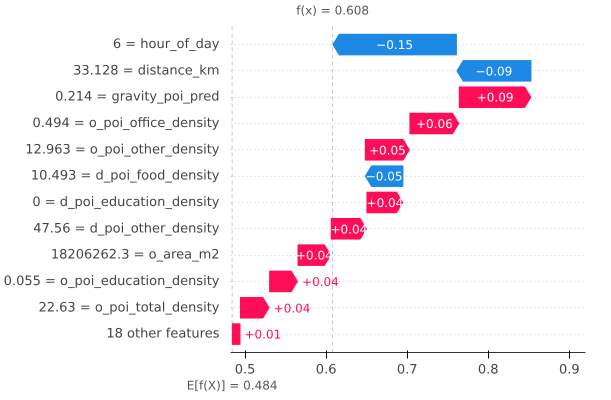 The image size is (611, 400). I want to click on y-tick-label: 18206262.3 = o_area_m2, so click(135, 255).